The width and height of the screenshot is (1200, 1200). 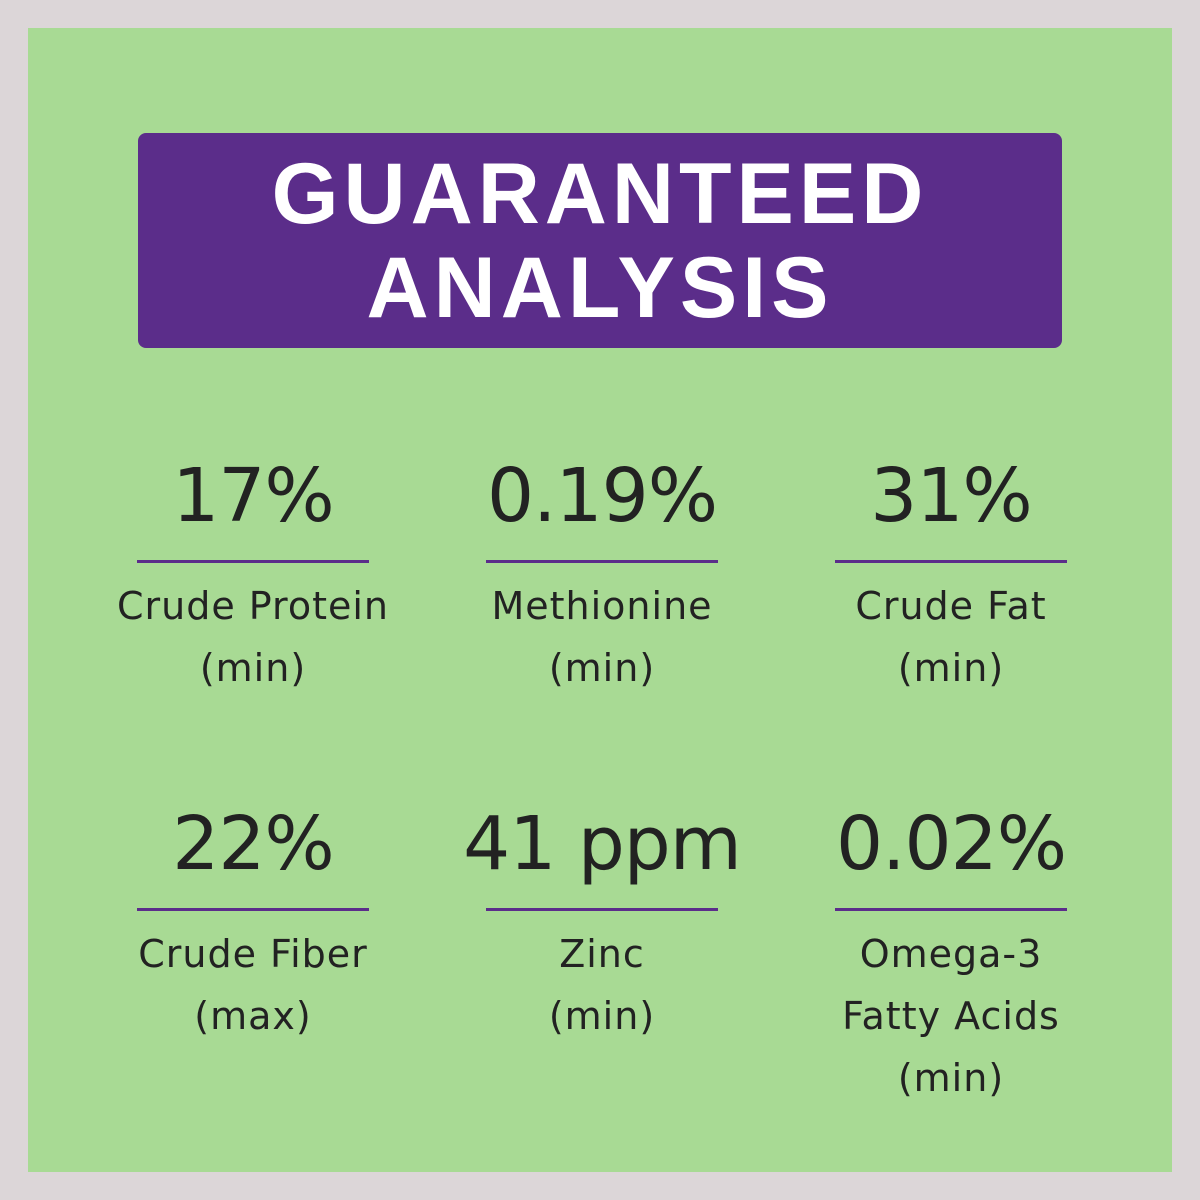 I want to click on label-line: (max), so click(x=253, y=1016).